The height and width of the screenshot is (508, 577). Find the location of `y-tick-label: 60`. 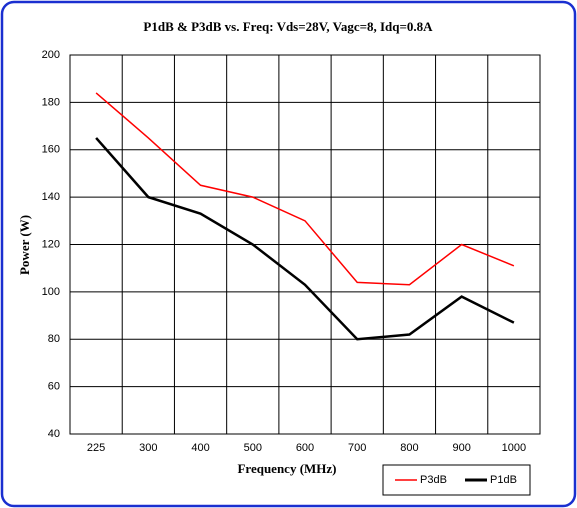

y-tick-label: 60 is located at coordinates (54, 387).